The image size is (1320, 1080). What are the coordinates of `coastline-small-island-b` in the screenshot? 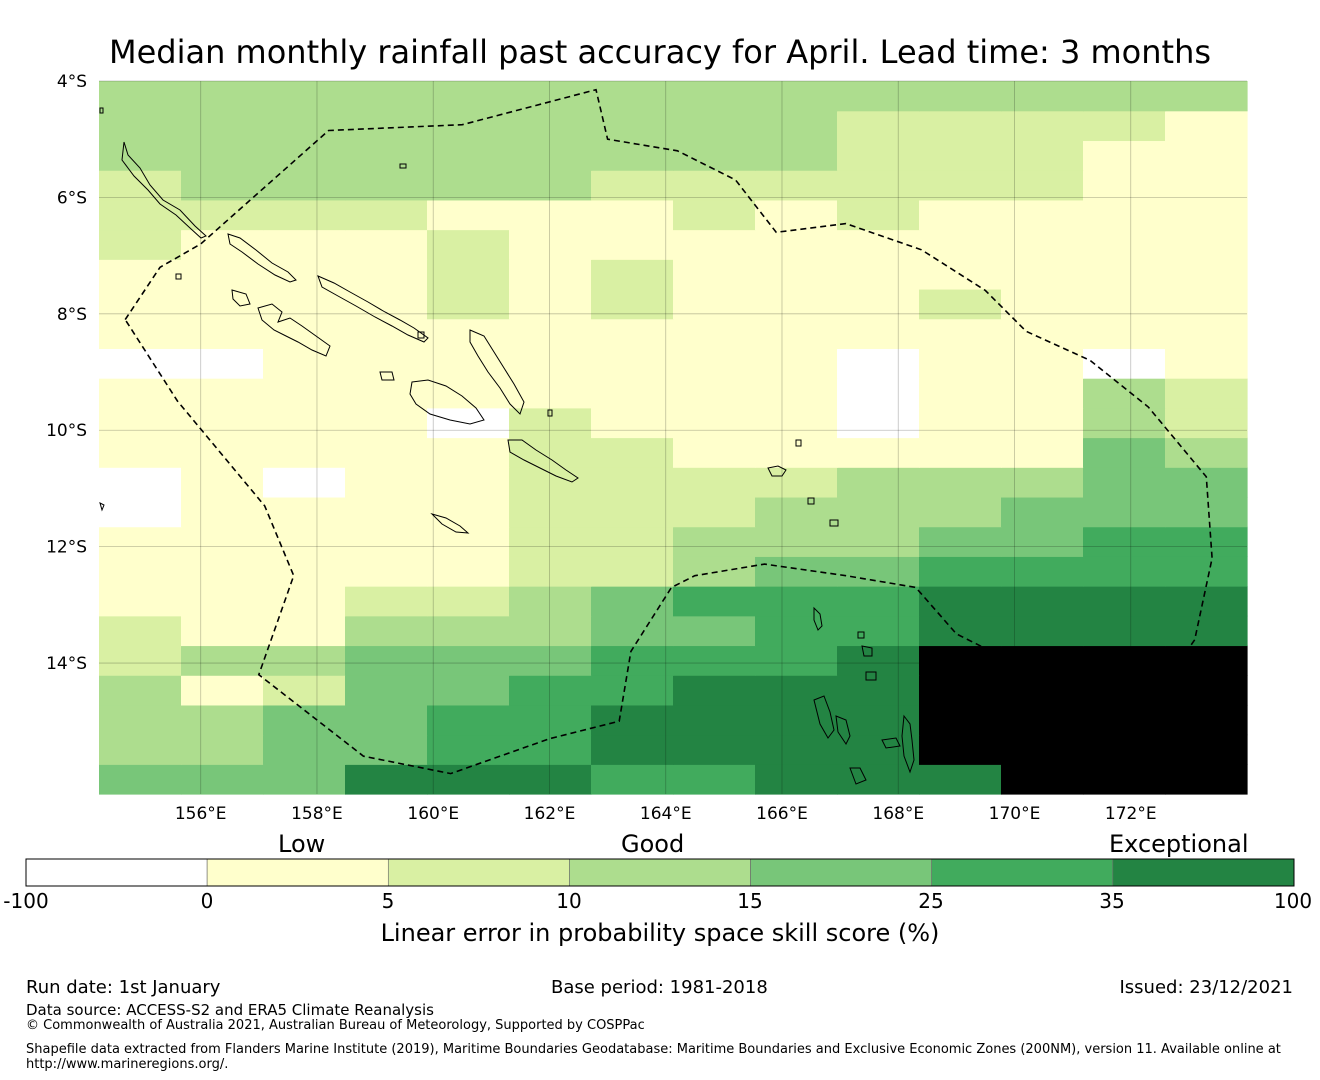 It's located at (834, 523).